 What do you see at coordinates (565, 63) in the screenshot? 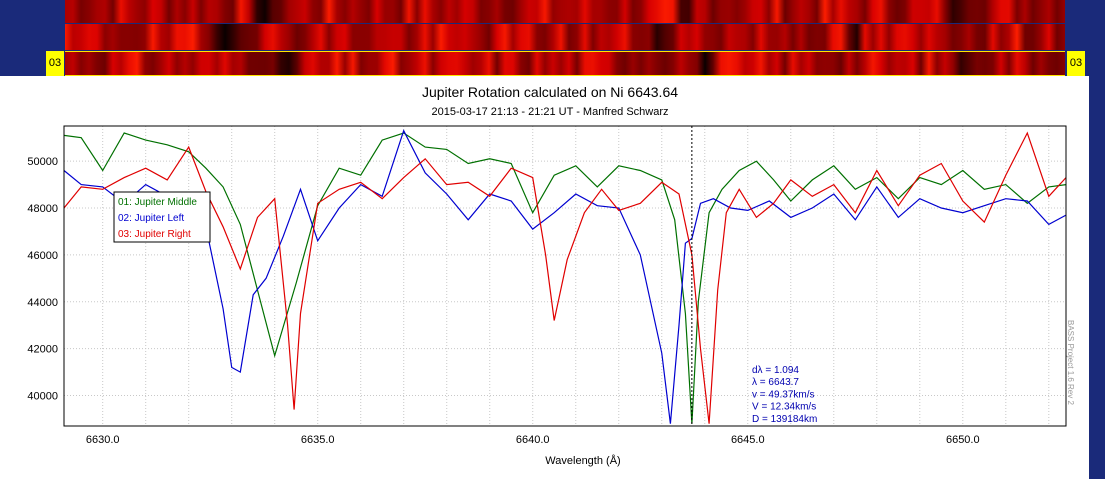
I see `spectrum-strip-right` at bounding box center [565, 63].